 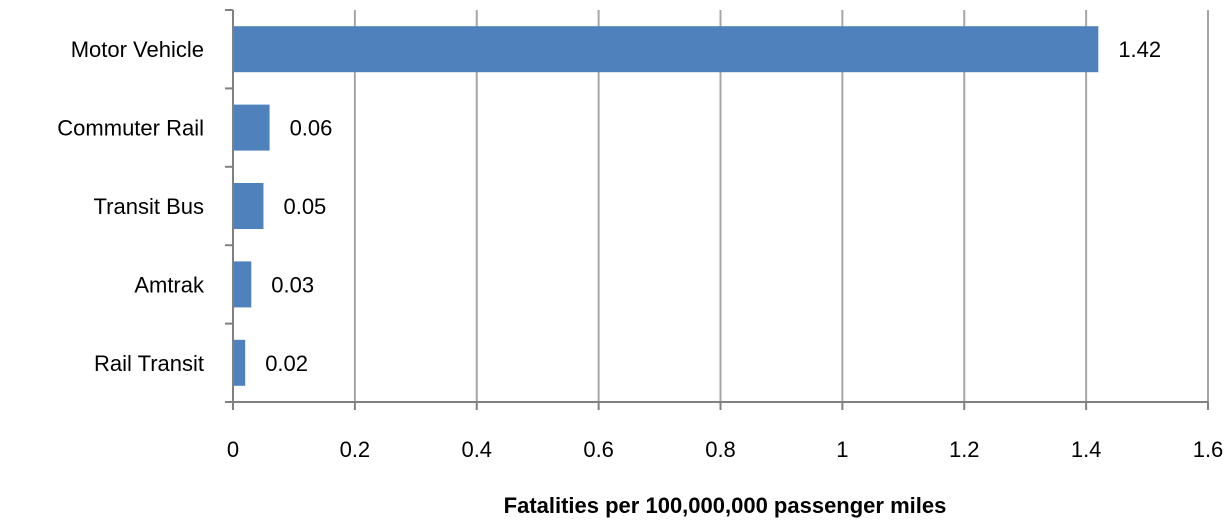 I want to click on data-label-1: 0.06, so click(x=311, y=128).